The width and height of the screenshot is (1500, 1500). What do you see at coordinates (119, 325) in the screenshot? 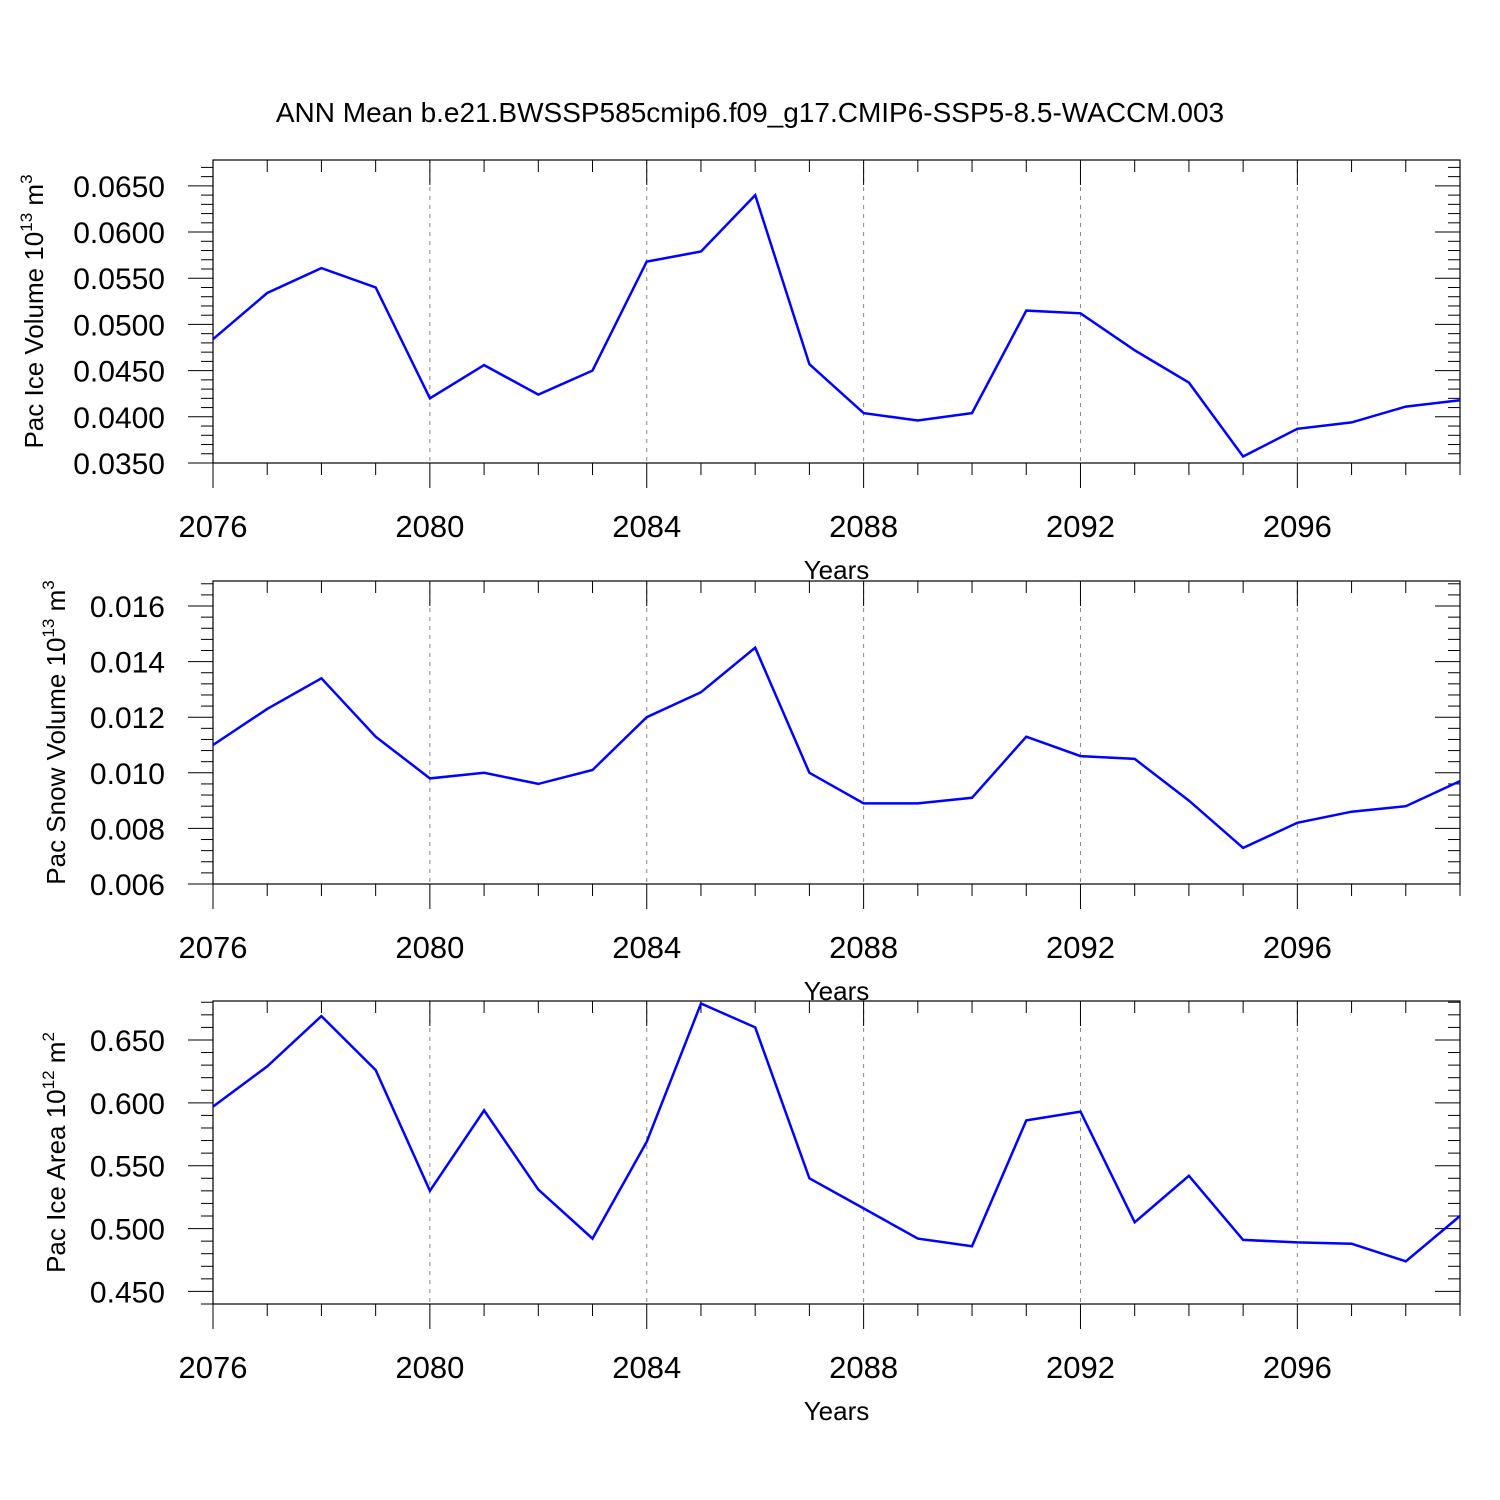
I see `y-tick-label: 0.0500` at bounding box center [119, 325].